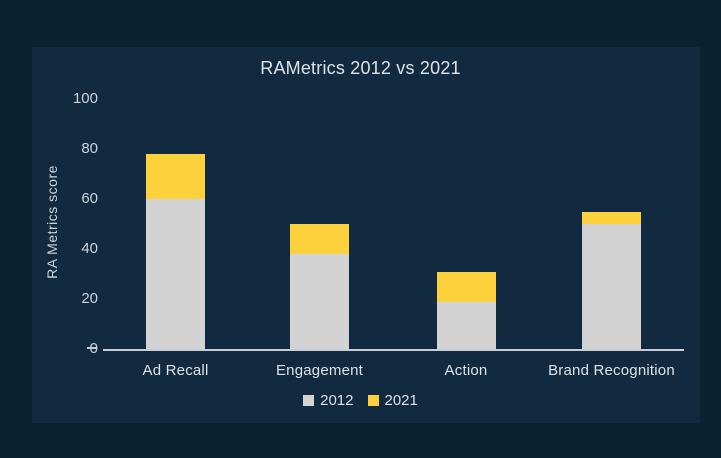 Image resolution: width=721 pixels, height=458 pixels. What do you see at coordinates (85, 98) in the screenshot?
I see `y-tick-100: 100` at bounding box center [85, 98].